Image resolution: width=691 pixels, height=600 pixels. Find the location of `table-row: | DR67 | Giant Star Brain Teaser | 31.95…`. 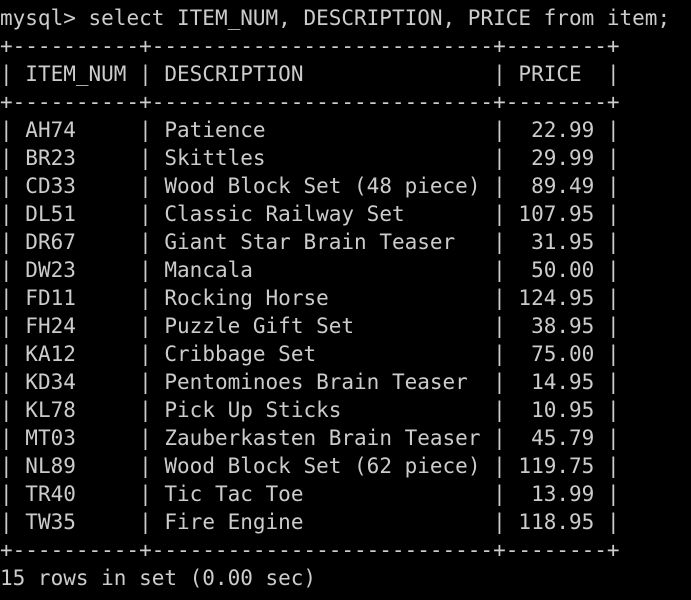

table-row: | DR67 | Giant Star Brain Teaser | 31.95… is located at coordinates (310, 242).